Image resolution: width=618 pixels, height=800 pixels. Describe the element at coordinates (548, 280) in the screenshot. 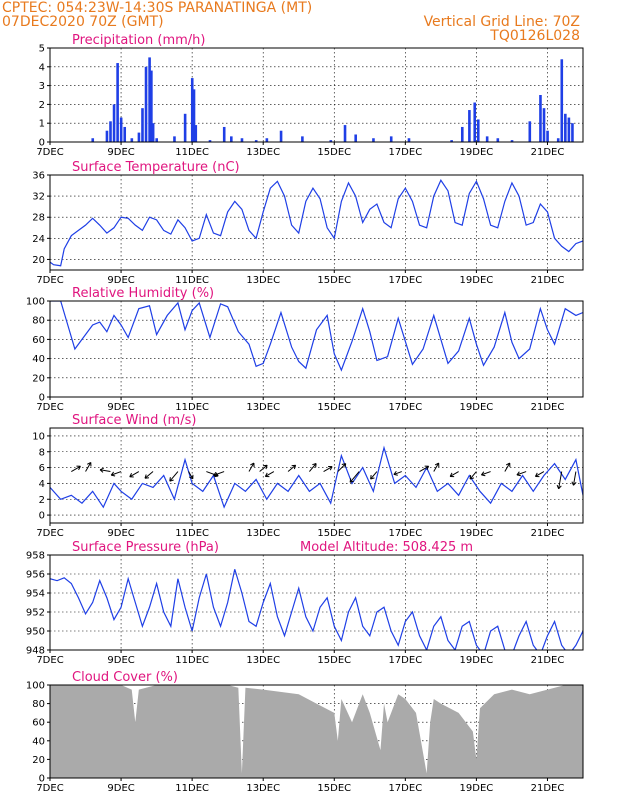

I see `temperature-xtick-7: 21DEC` at that location.